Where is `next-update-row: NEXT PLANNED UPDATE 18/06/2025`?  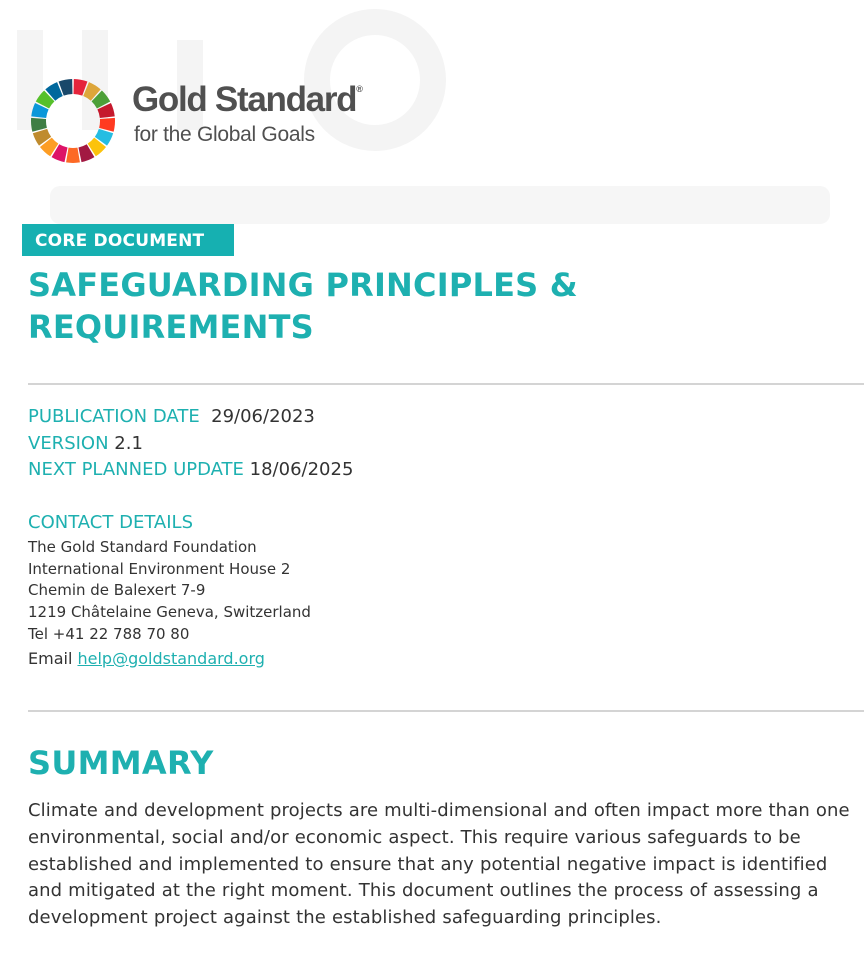 next-update-row: NEXT PLANNED UPDATE 18/06/2025 is located at coordinates (190, 470).